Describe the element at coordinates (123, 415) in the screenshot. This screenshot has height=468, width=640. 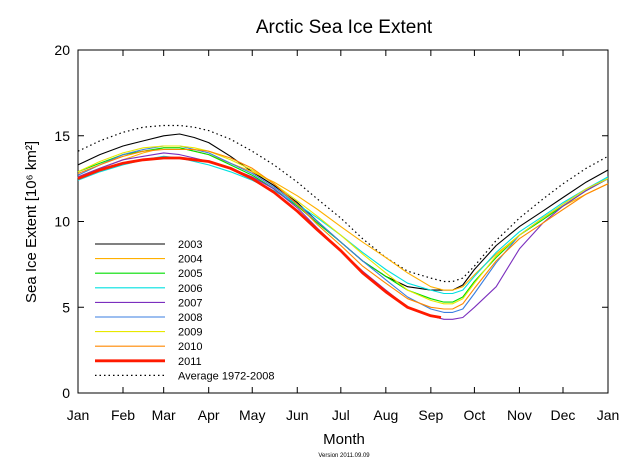
I see `x-tick-label: Feb` at that location.